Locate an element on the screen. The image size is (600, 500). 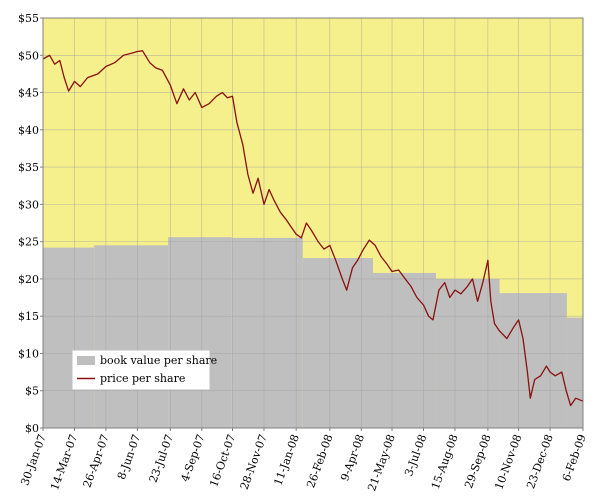
y-tick-label-8: $40 is located at coordinates (28, 130).